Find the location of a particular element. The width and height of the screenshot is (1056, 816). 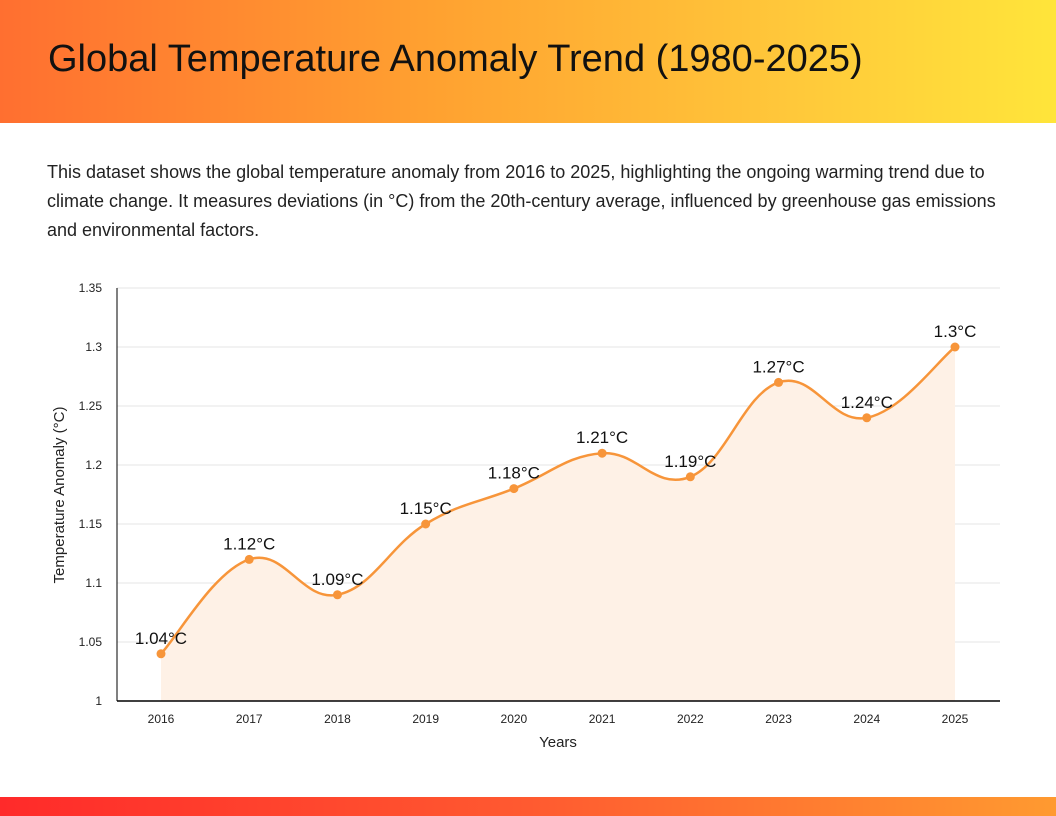

x-tick-label: 2023 is located at coordinates (778, 719).